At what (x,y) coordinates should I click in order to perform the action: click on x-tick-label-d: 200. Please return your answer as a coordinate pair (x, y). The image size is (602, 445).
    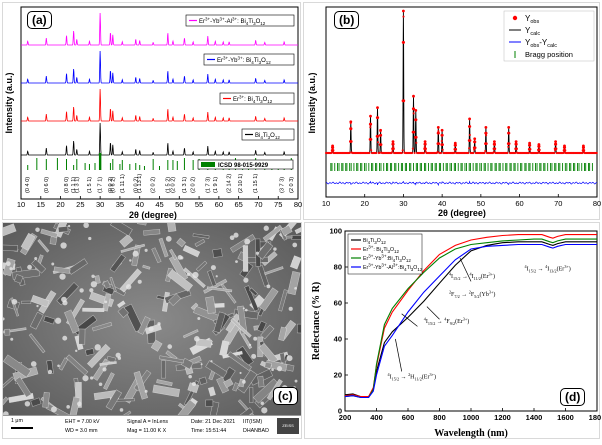
    Looking at the image, I should click on (345, 417).